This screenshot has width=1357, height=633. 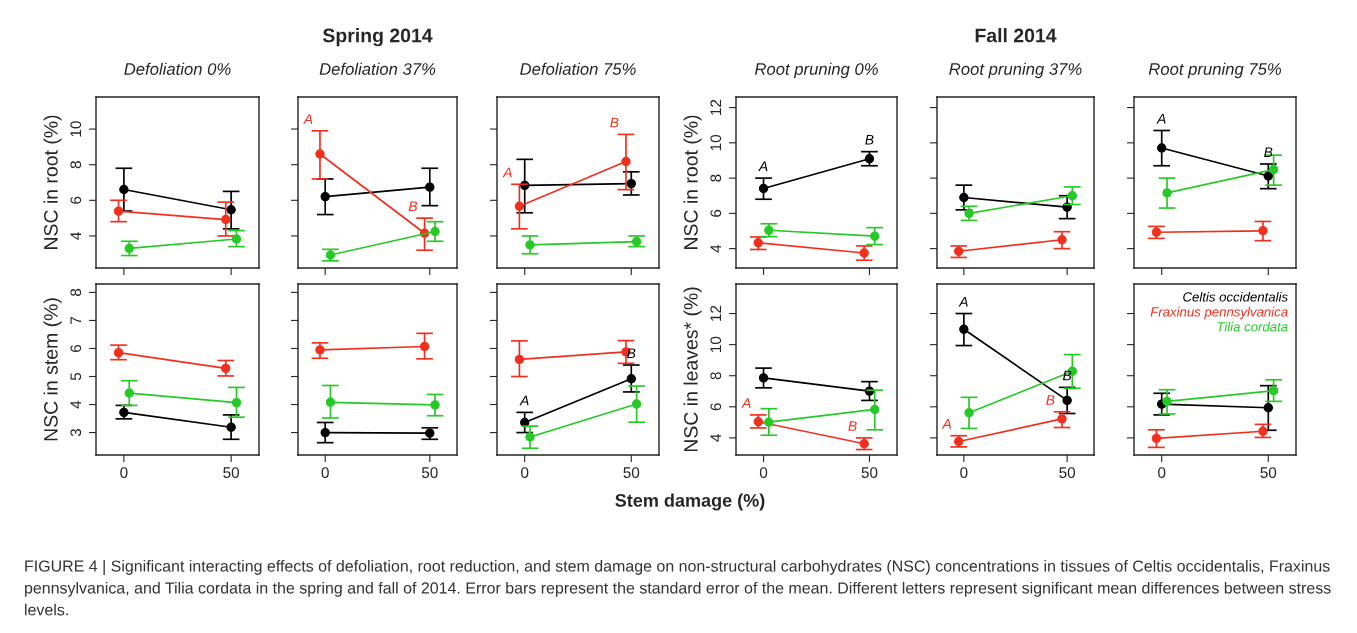 What do you see at coordinates (692, 369) in the screenshot?
I see `y-axis-title: NSC in leaves* (%)` at bounding box center [692, 369].